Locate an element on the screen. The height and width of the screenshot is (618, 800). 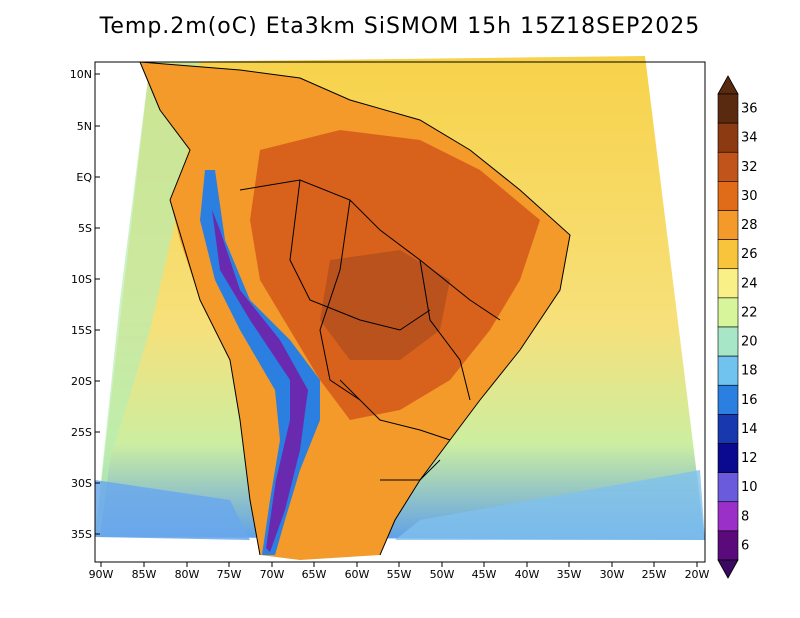
lat-tick: 5S is located at coordinates (89, 228).